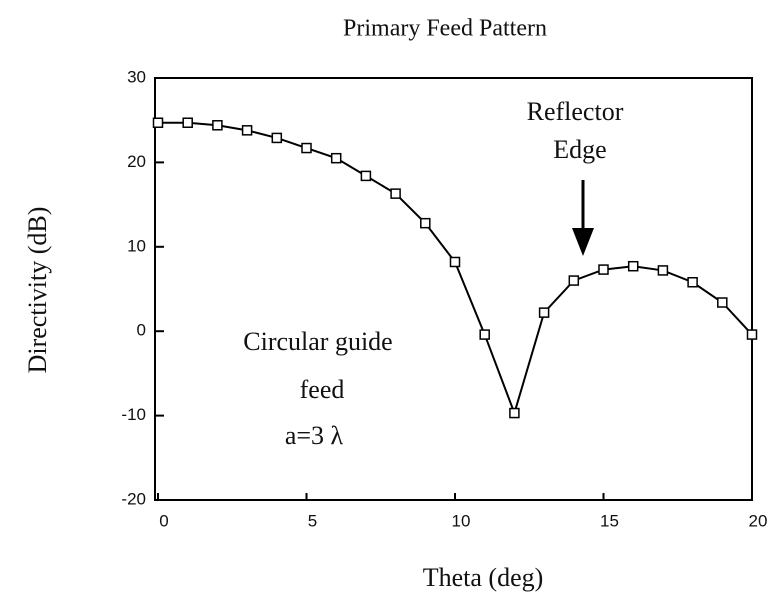 This screenshot has width=773, height=602. What do you see at coordinates (133, 414) in the screenshot?
I see `y-tick-label: -10` at bounding box center [133, 414].